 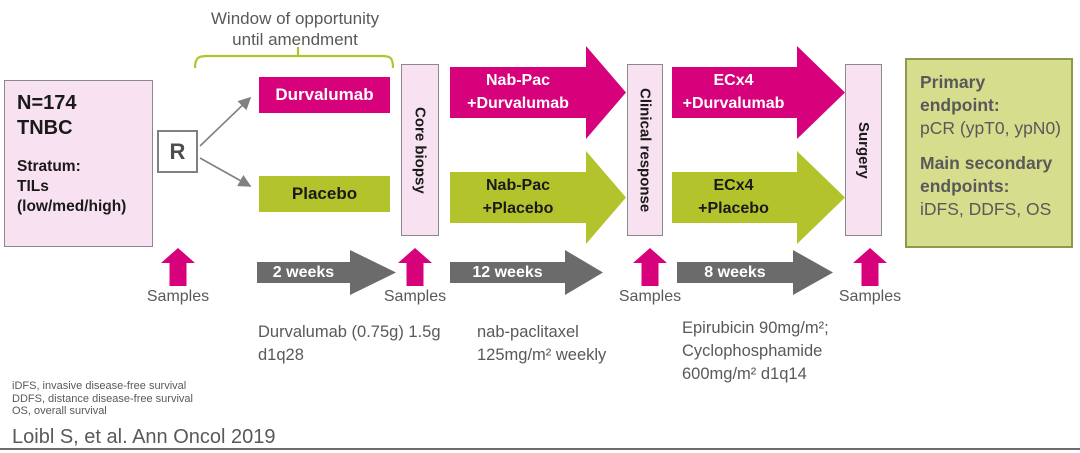 What do you see at coordinates (518, 80) in the screenshot?
I see `nabpac-durvalumab-line1: Nab-Pac` at bounding box center [518, 80].